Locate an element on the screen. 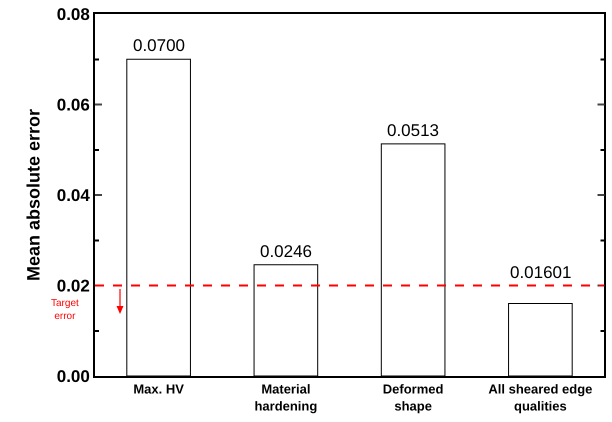  y-tick-label: 0.06 is located at coordinates (73, 104).